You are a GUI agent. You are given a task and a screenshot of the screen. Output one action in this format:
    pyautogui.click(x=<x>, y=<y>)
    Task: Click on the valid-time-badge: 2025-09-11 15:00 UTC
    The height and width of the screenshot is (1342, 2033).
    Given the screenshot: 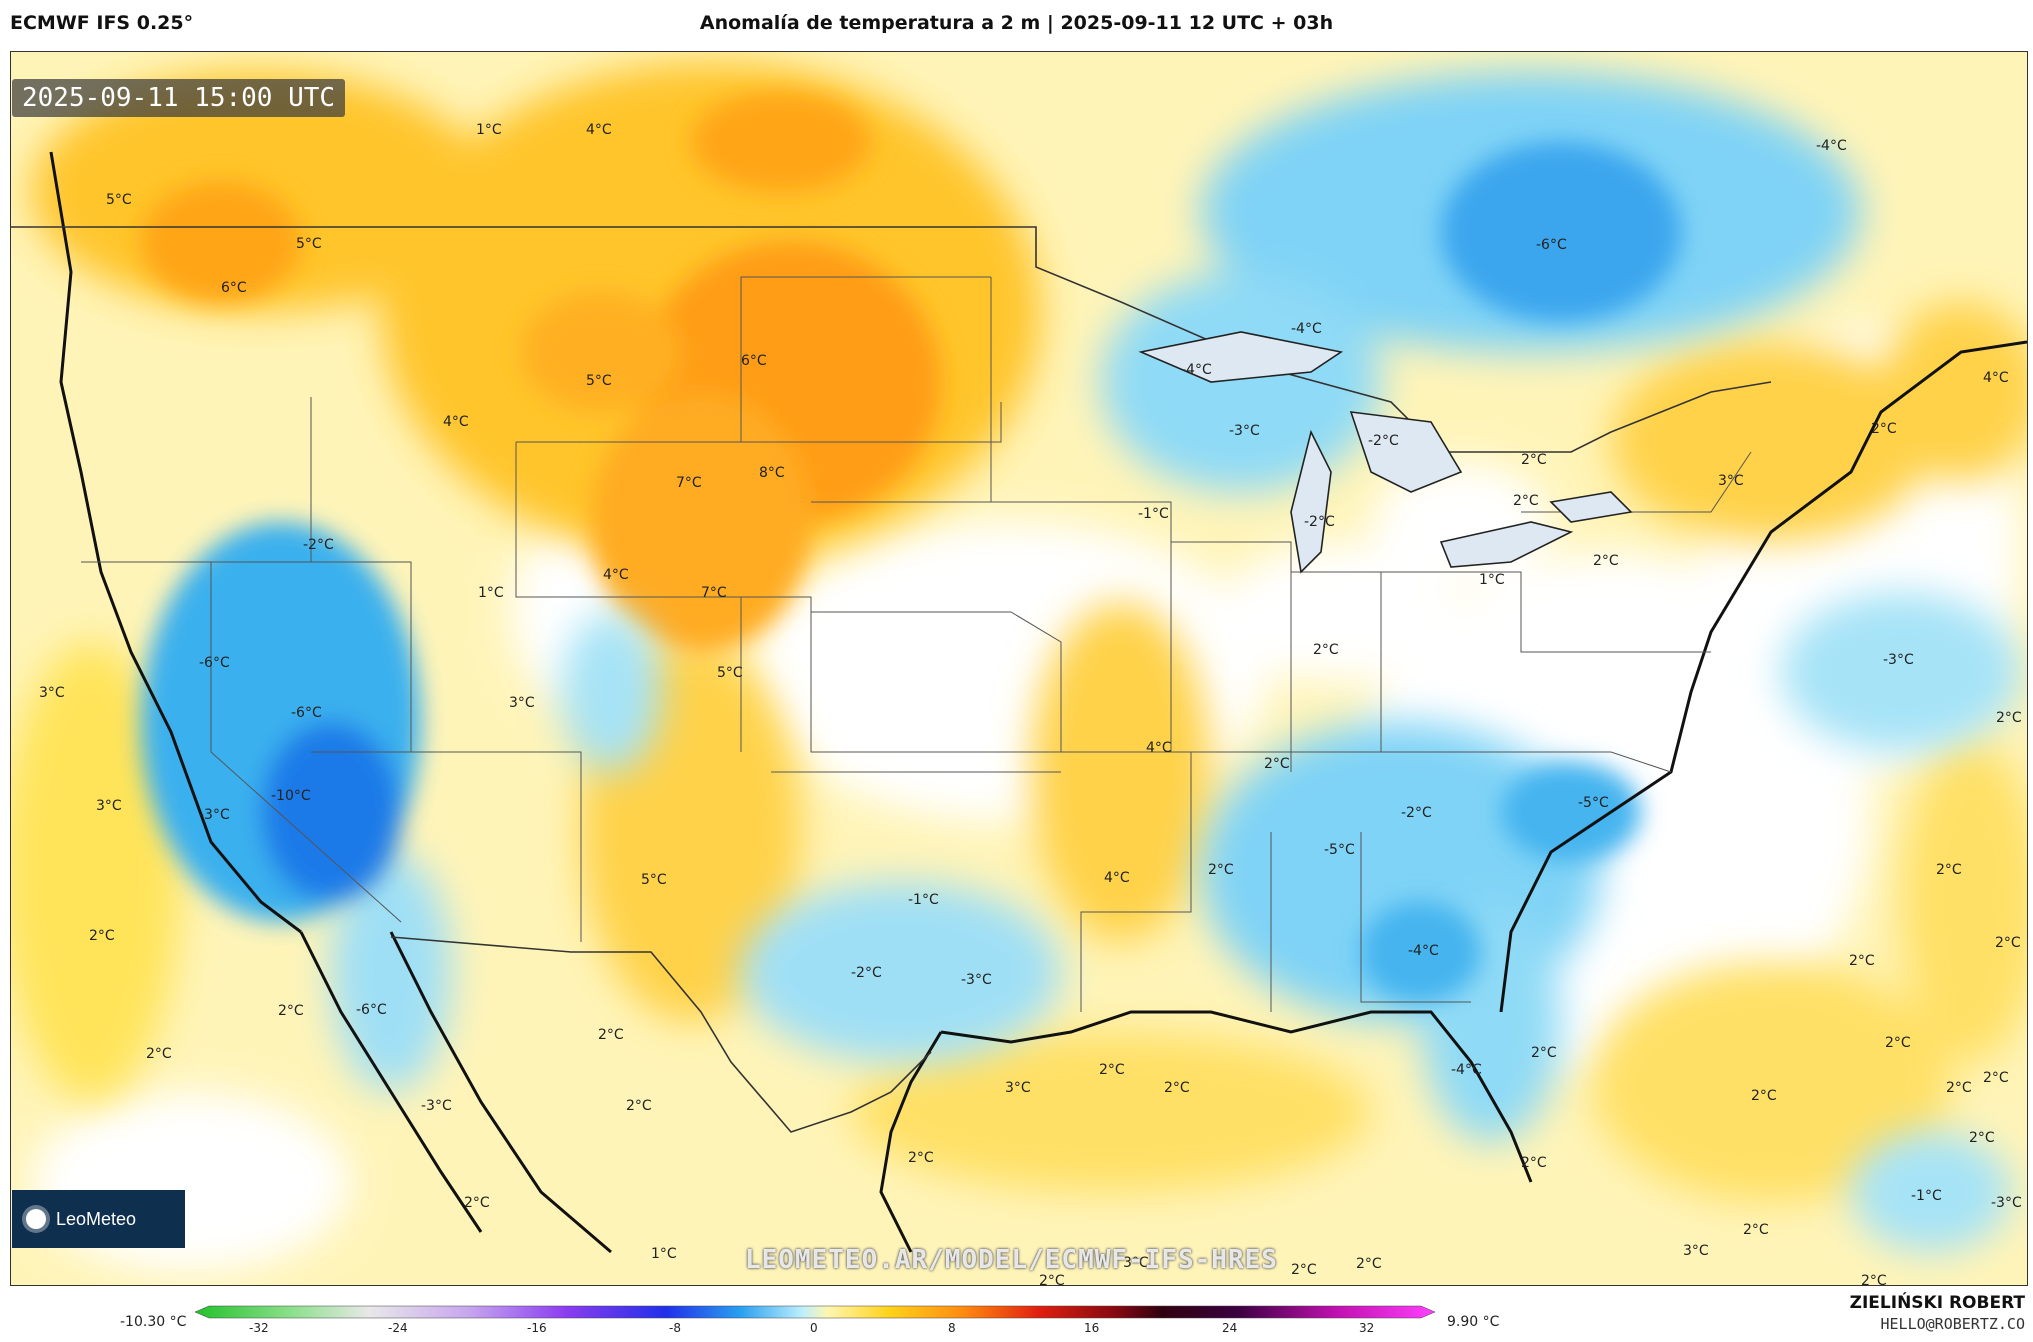 What is the action you would take?
    pyautogui.click(x=179, y=98)
    